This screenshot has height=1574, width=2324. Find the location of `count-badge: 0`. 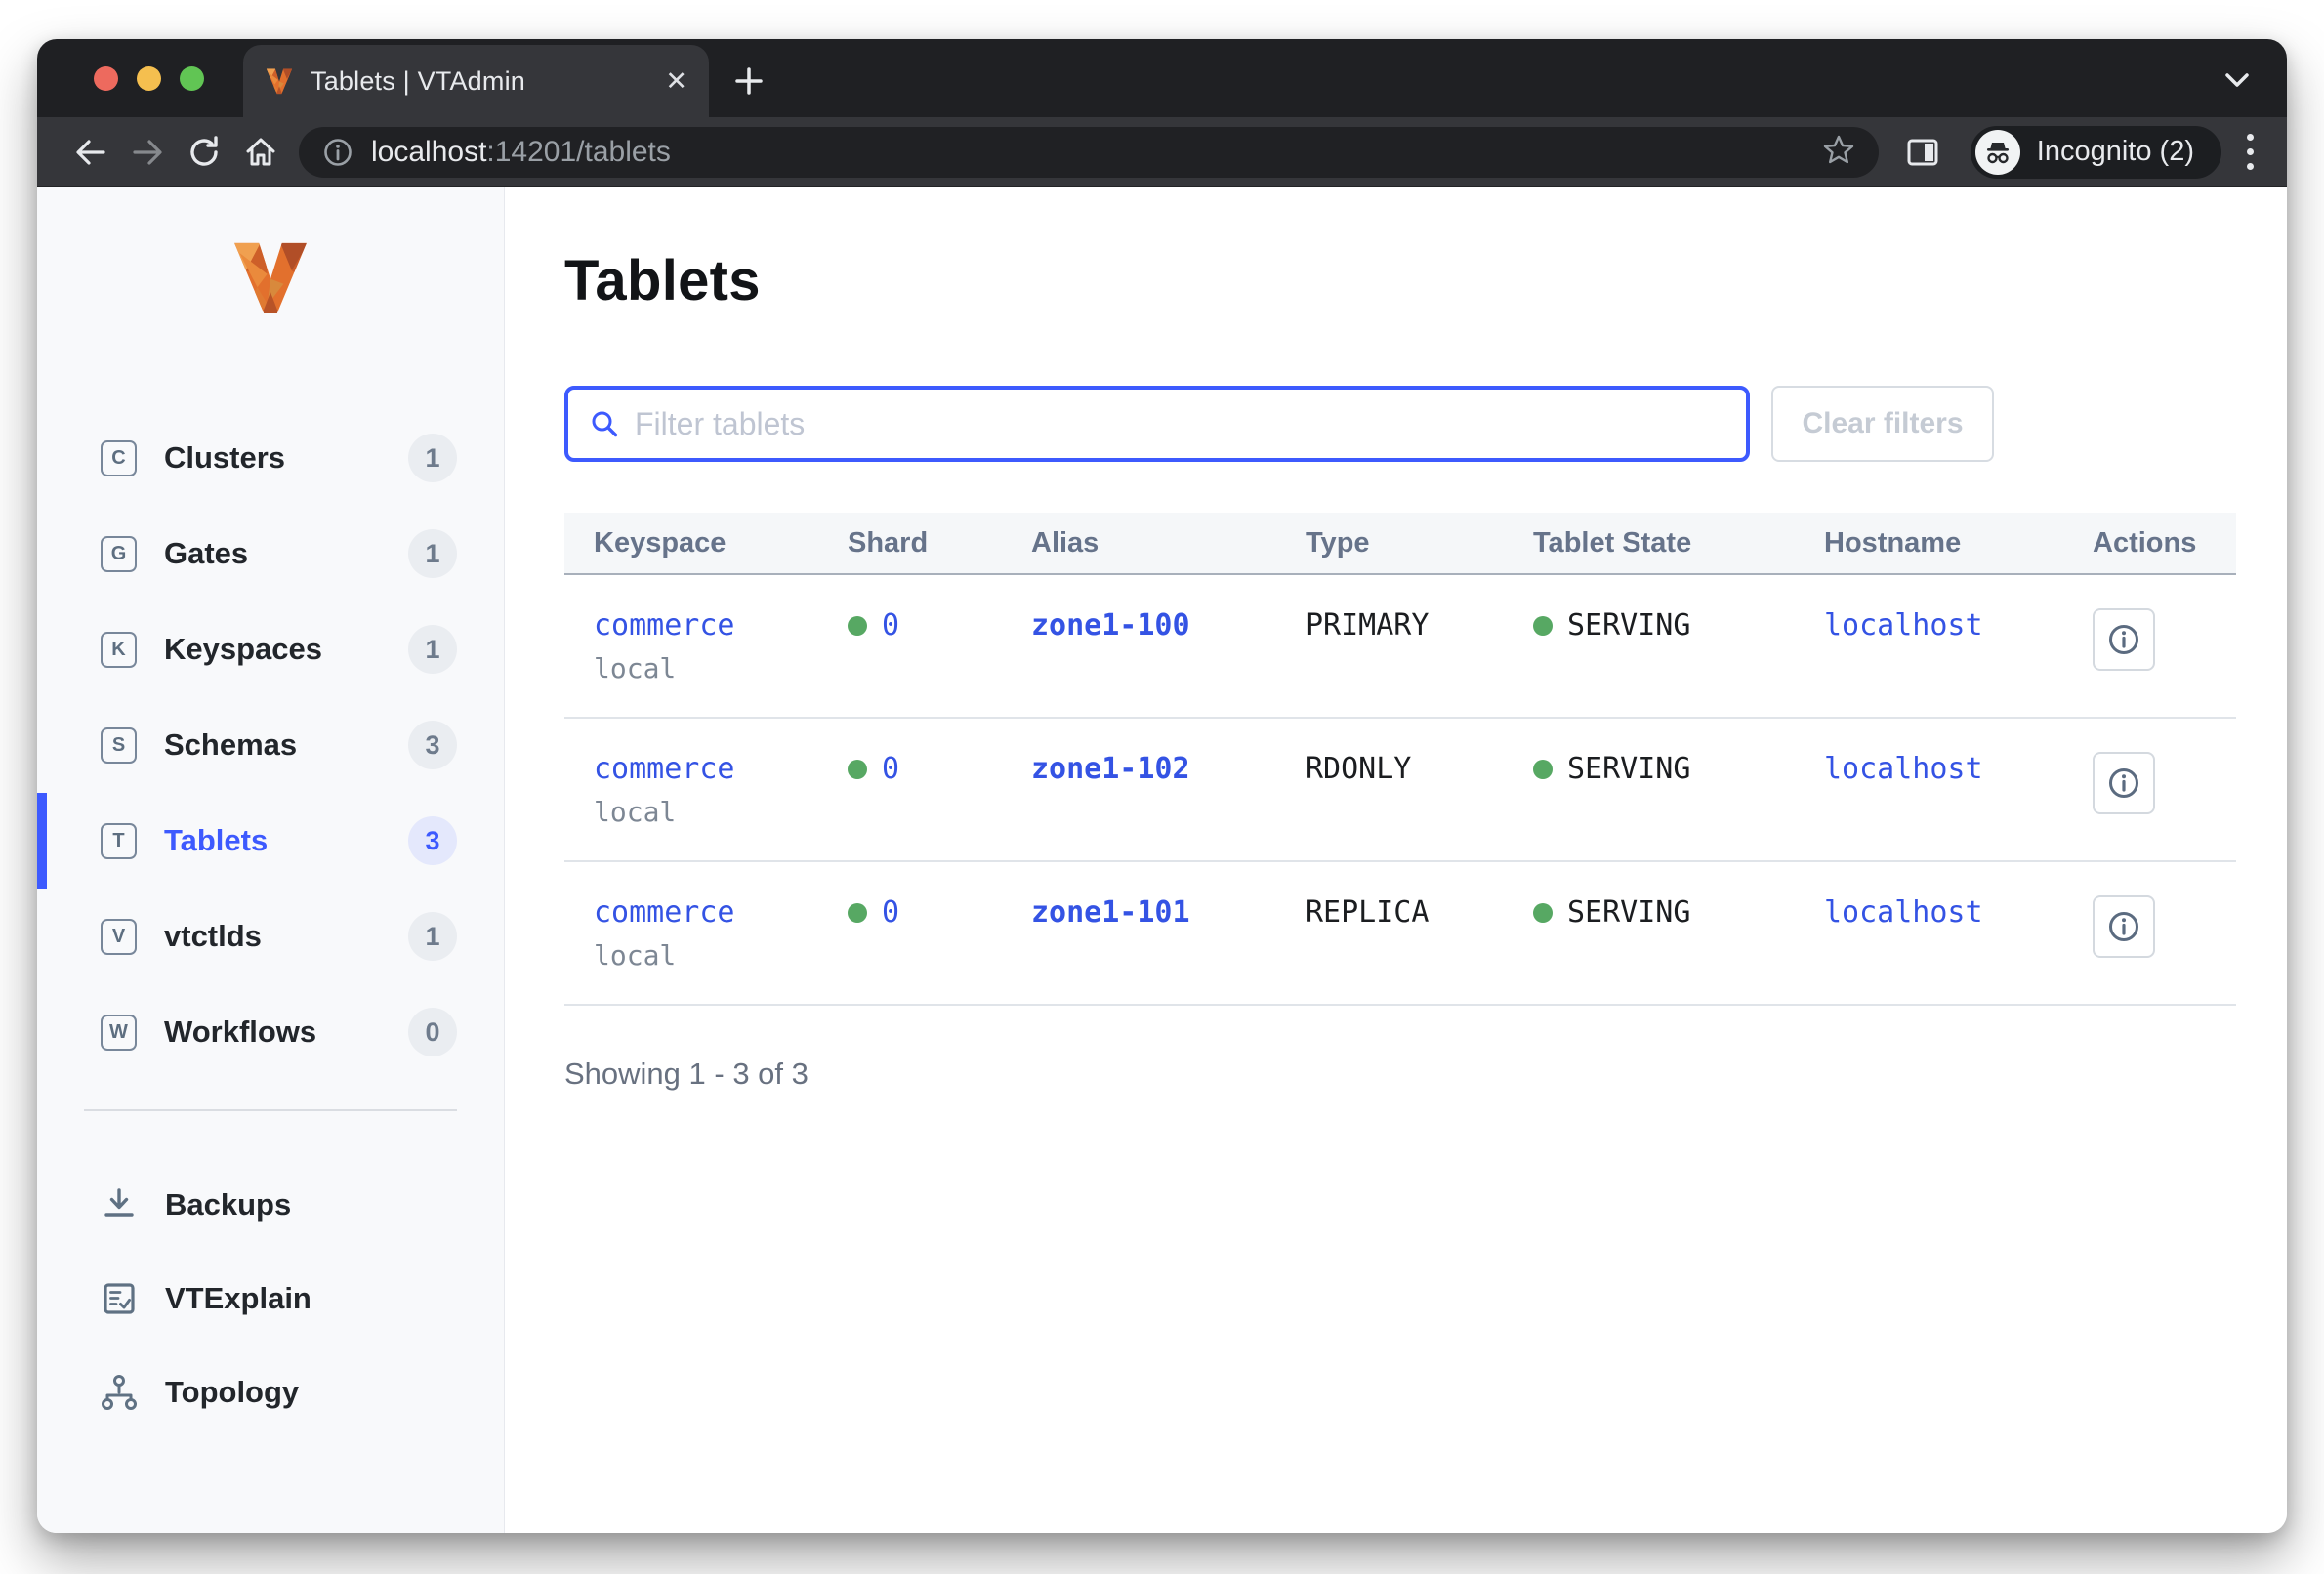

count-badge: 0 is located at coordinates (432, 1032).